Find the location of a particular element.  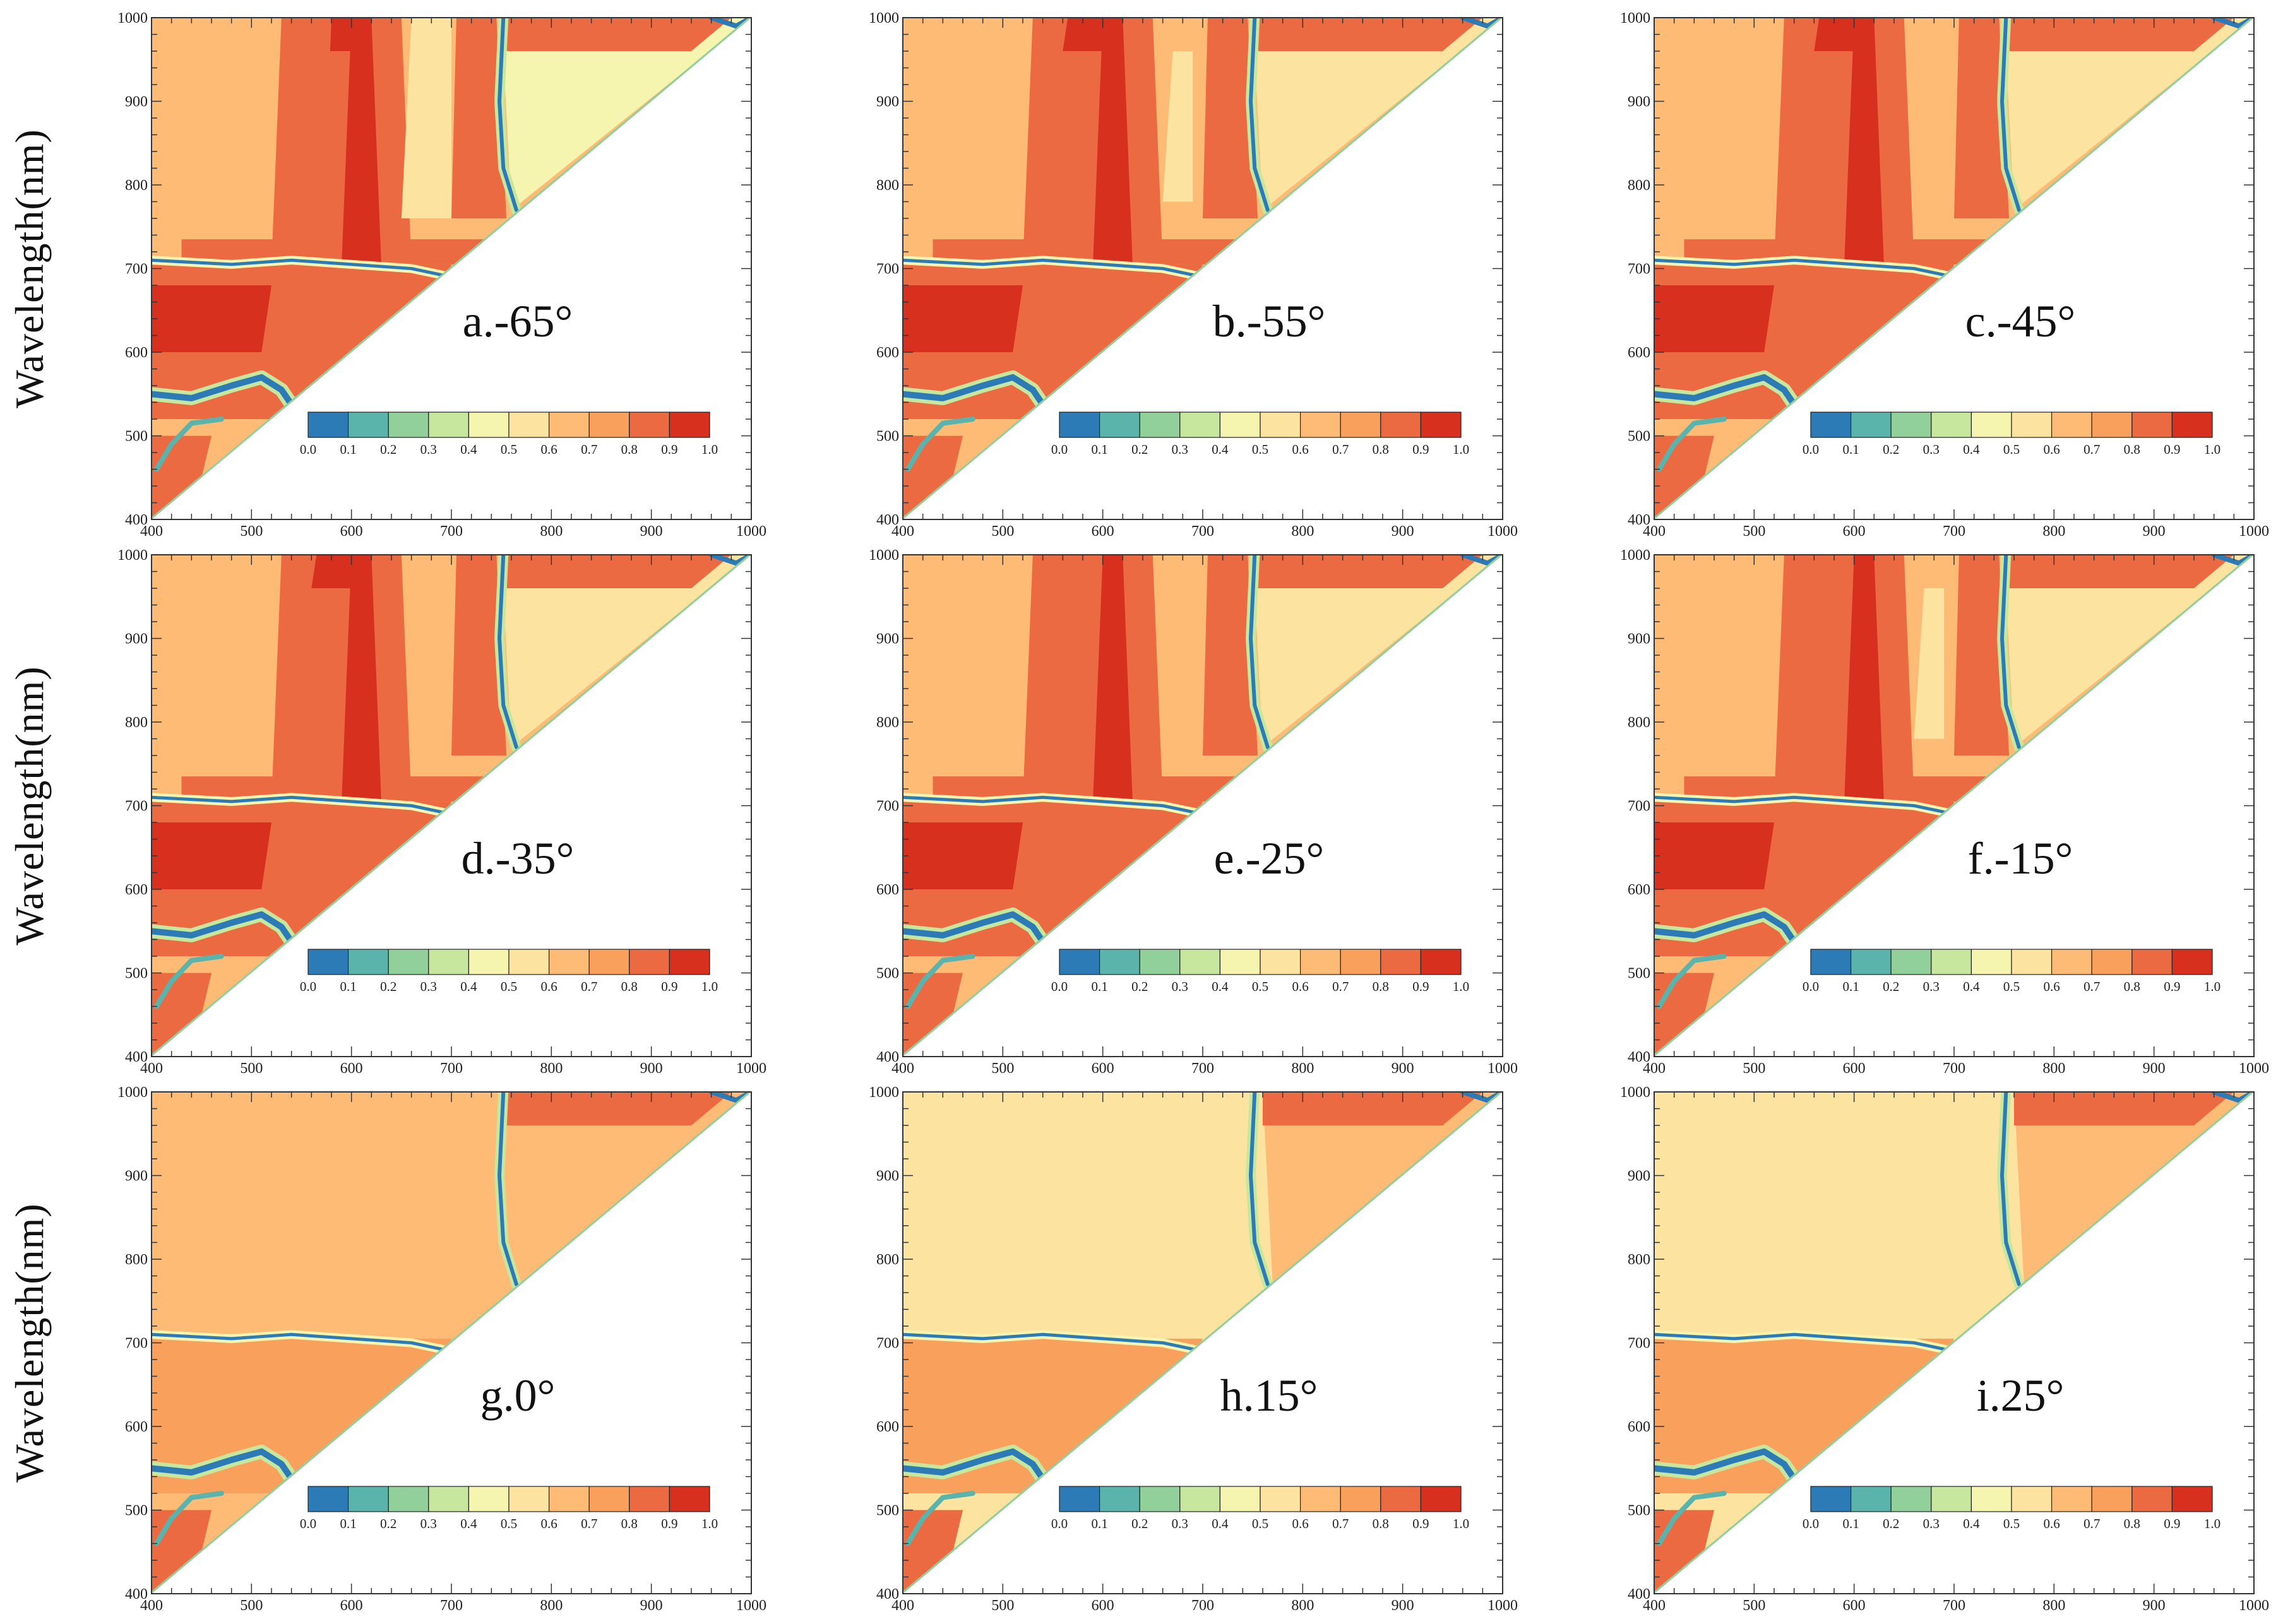

y-tick-label: 900 is located at coordinates (887, 640).